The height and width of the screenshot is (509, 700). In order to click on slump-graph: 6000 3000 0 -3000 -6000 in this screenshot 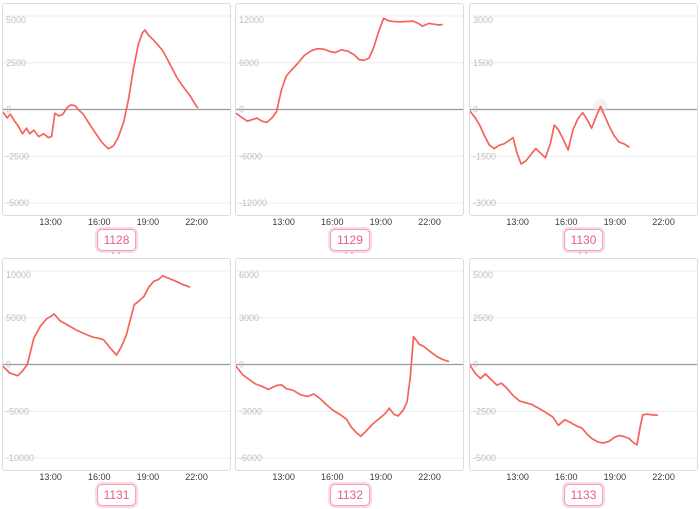, I will do `click(349, 364)`.